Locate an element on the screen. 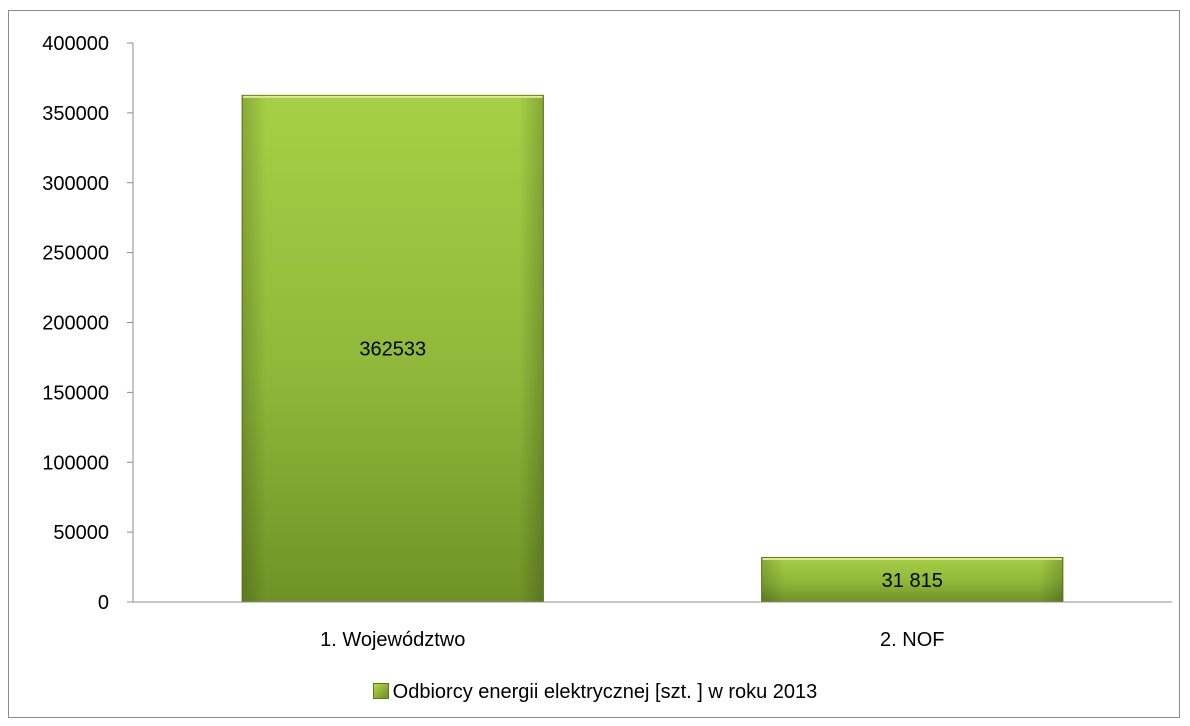 The image size is (1190, 726). data-label: 362533 is located at coordinates (392, 350).